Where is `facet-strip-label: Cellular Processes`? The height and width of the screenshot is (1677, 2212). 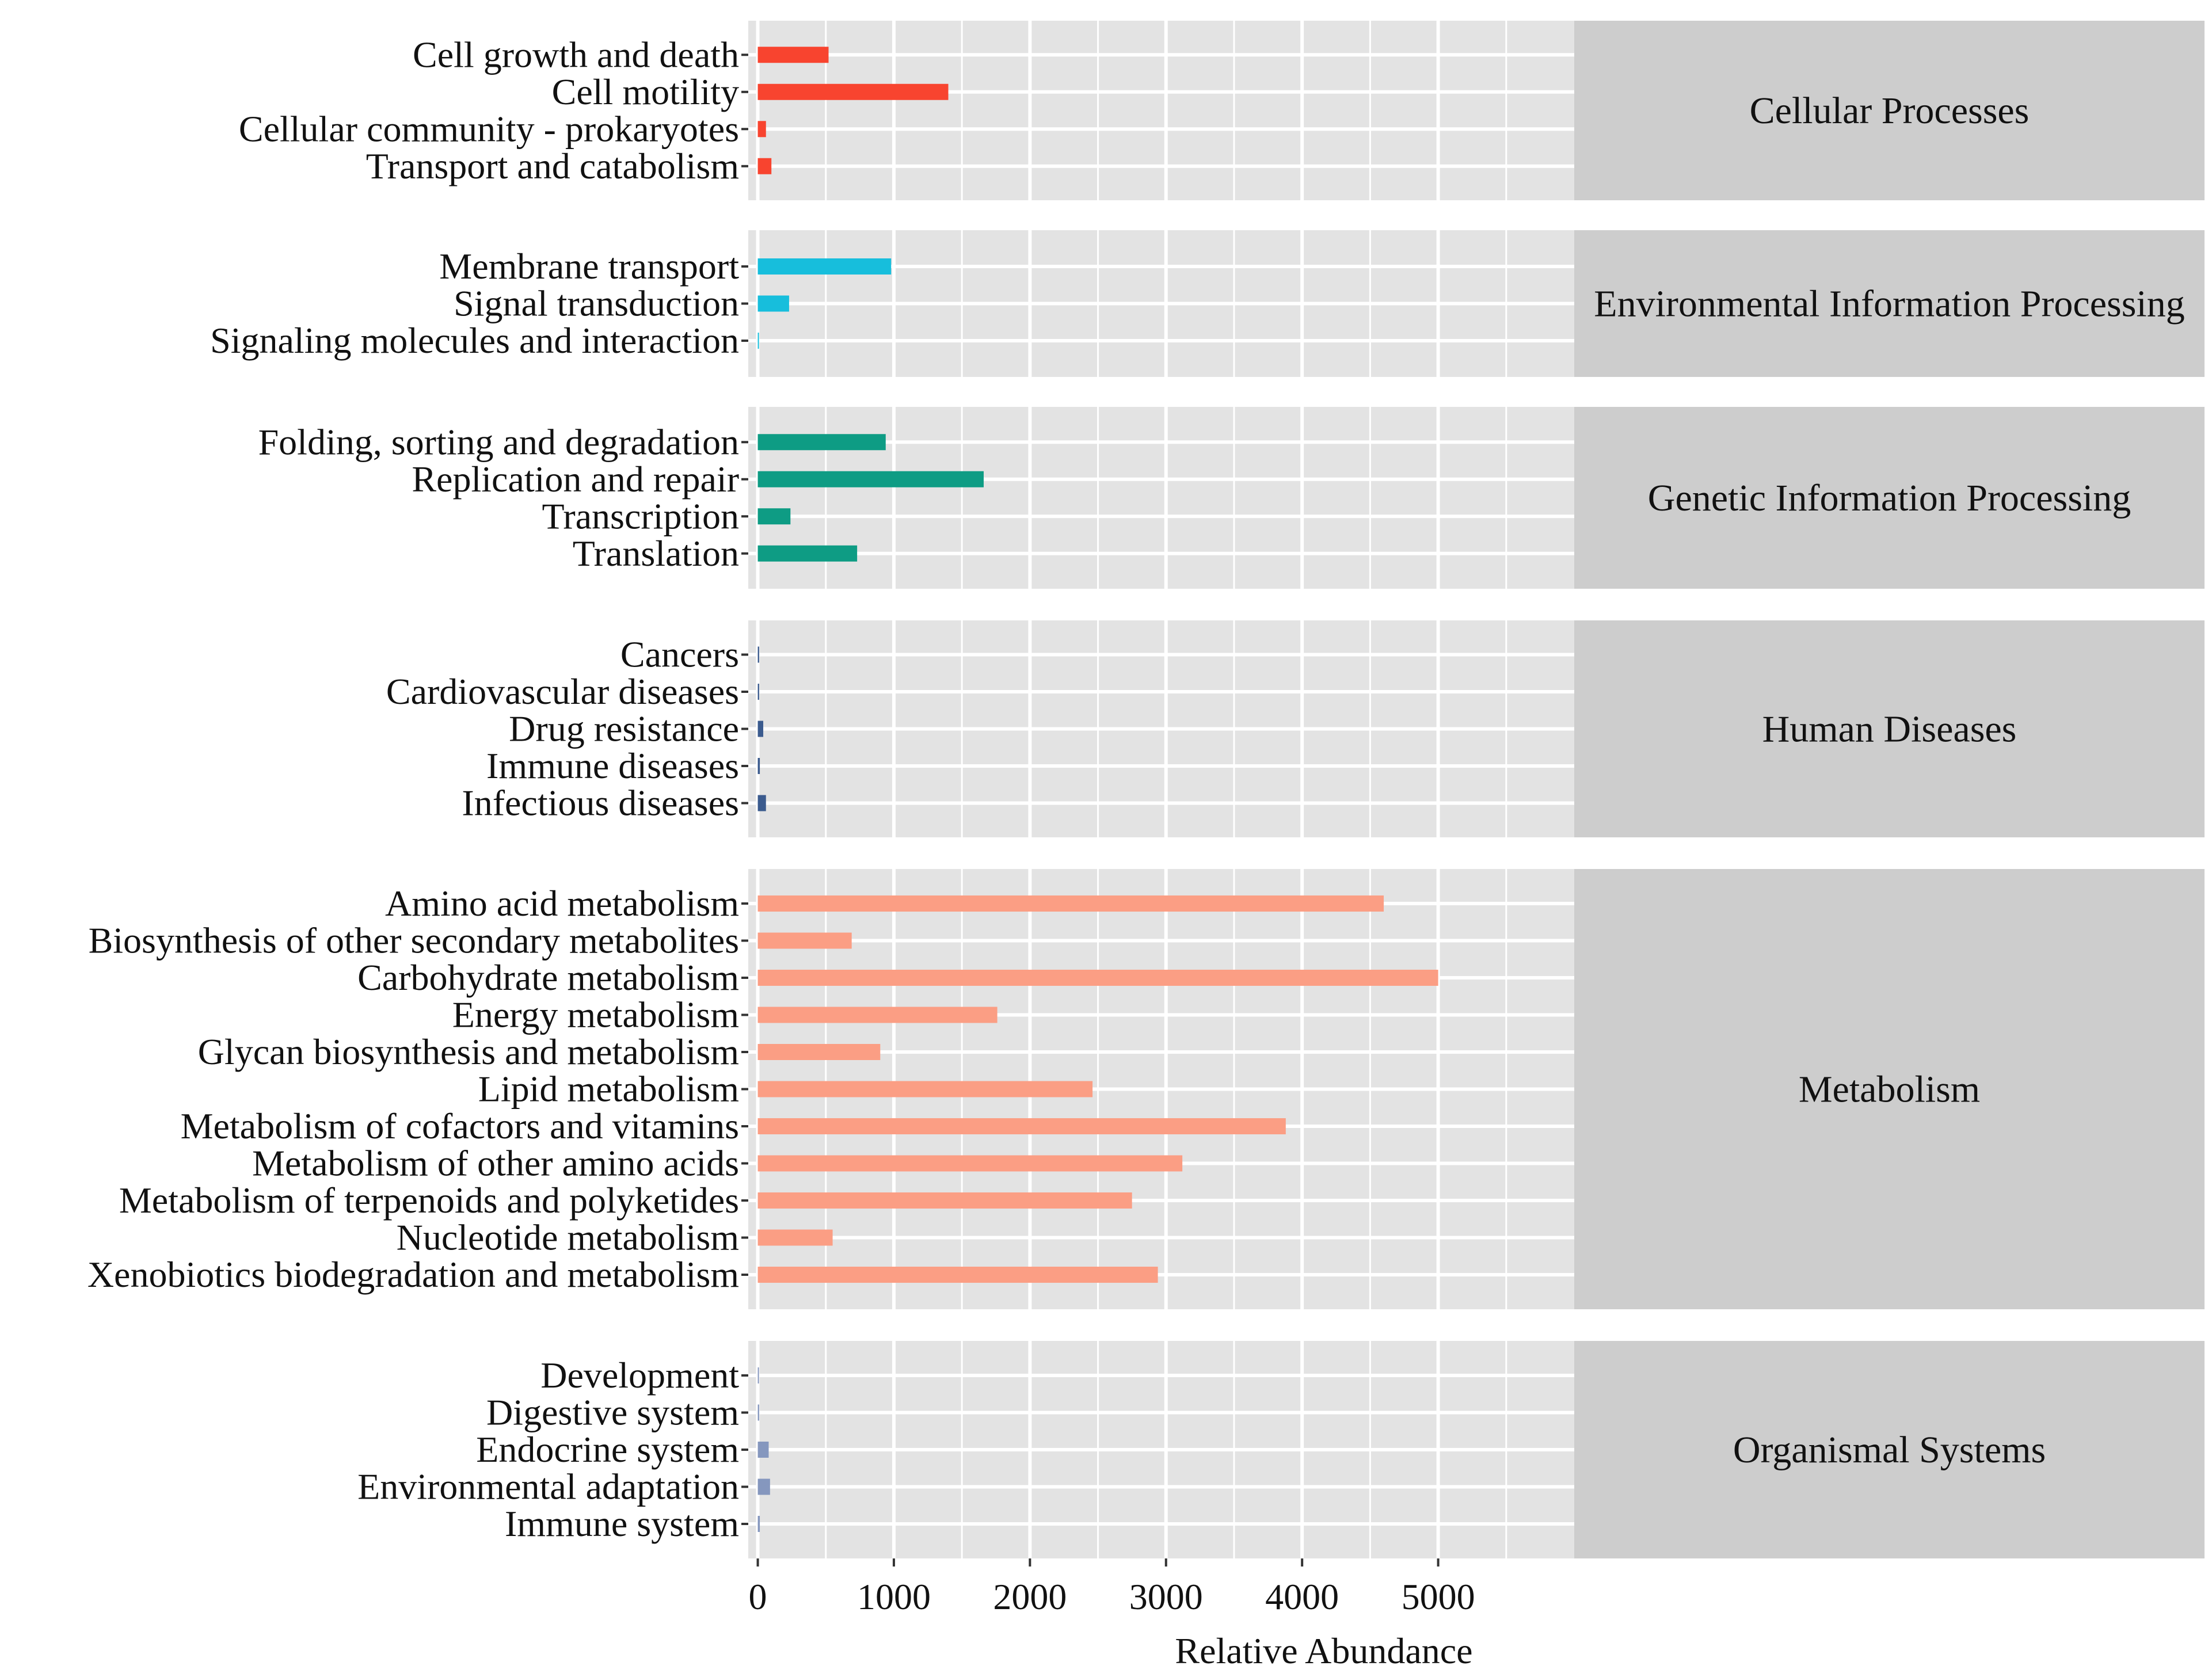
facet-strip-label: Cellular Processes is located at coordinates (1890, 111).